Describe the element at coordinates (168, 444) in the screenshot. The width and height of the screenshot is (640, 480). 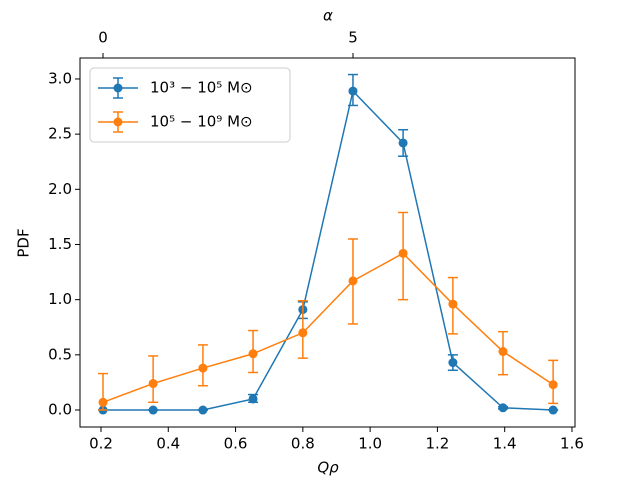
I see `x-tick-label: 0.4` at that location.